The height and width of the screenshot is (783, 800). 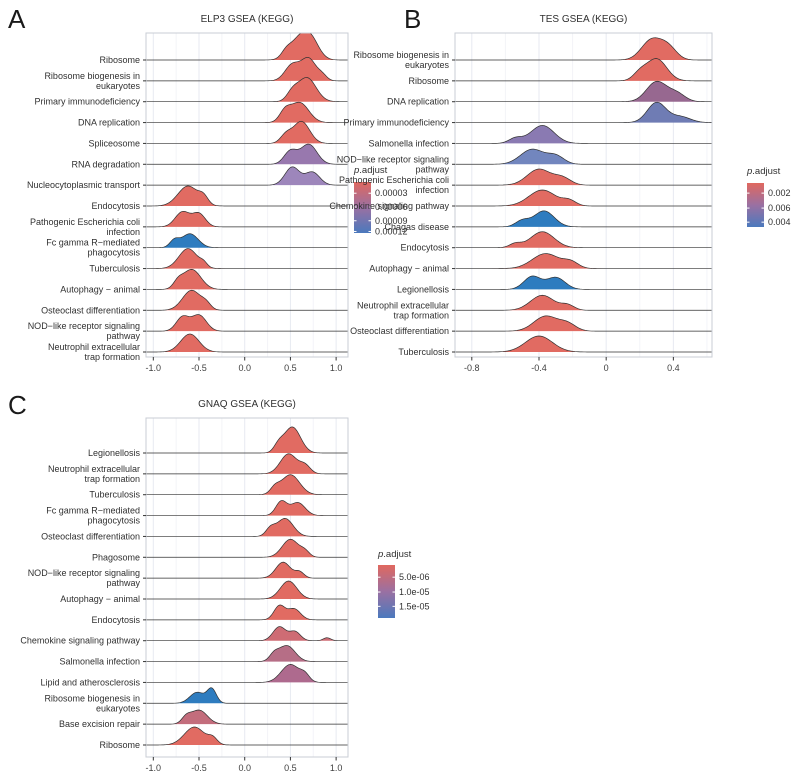 What do you see at coordinates (414, 592) in the screenshot?
I see `legend-label: 1.0e-05` at bounding box center [414, 592].